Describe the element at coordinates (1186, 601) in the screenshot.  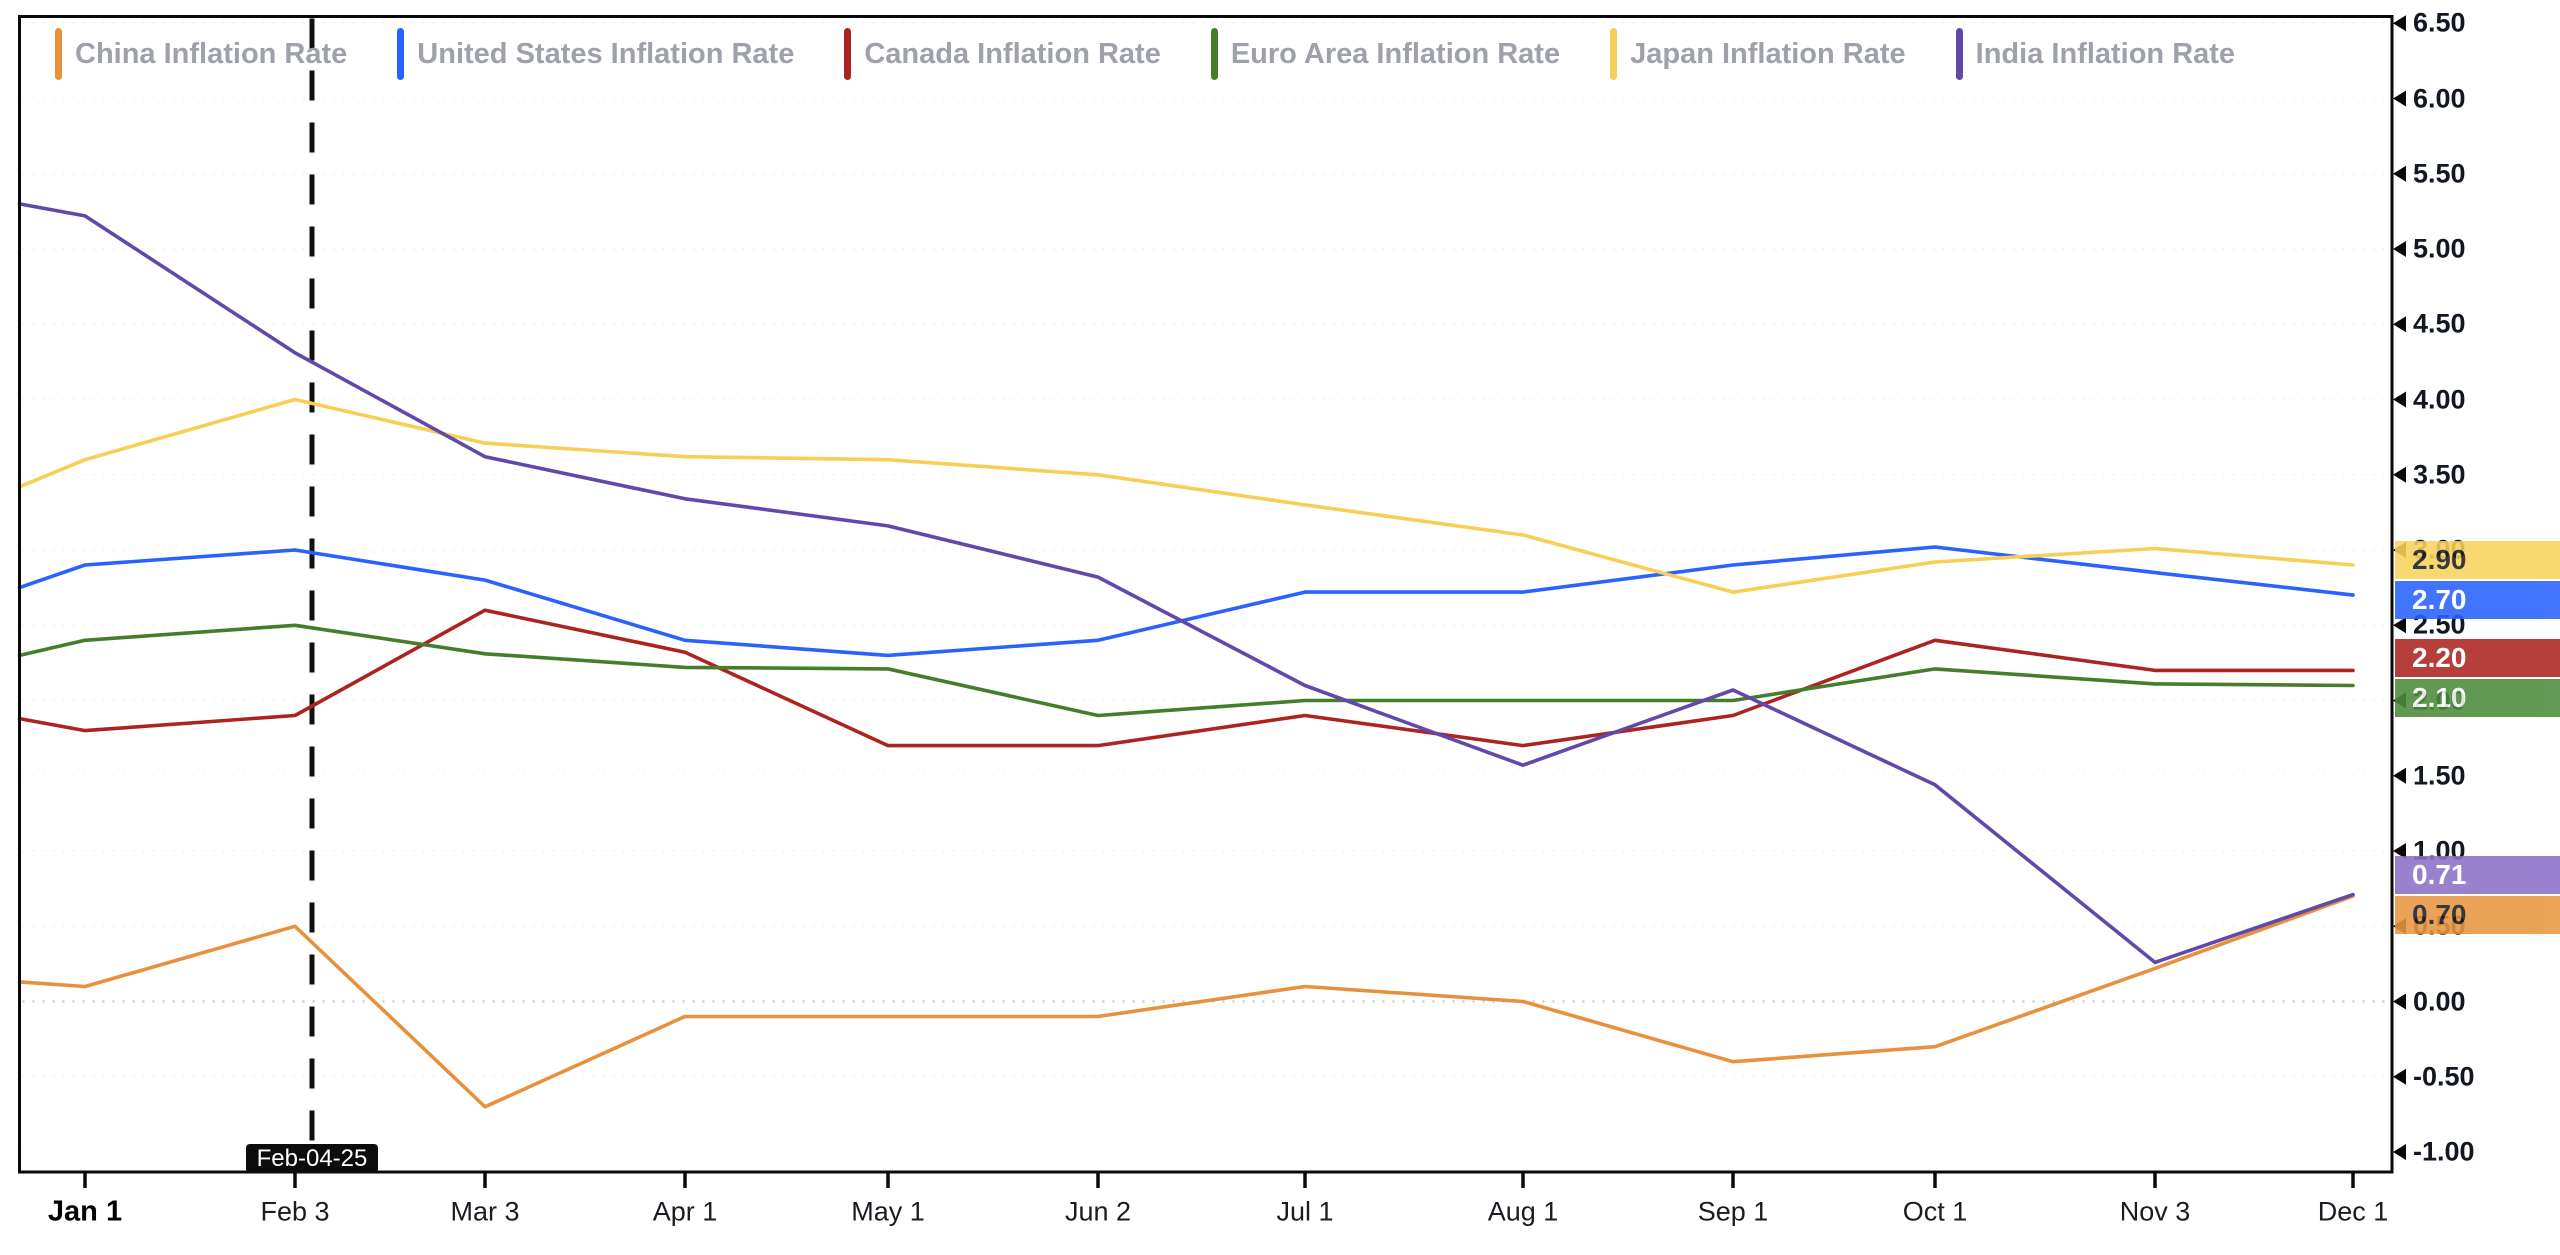
I see `series-line-united-states-inflation-rate` at that location.